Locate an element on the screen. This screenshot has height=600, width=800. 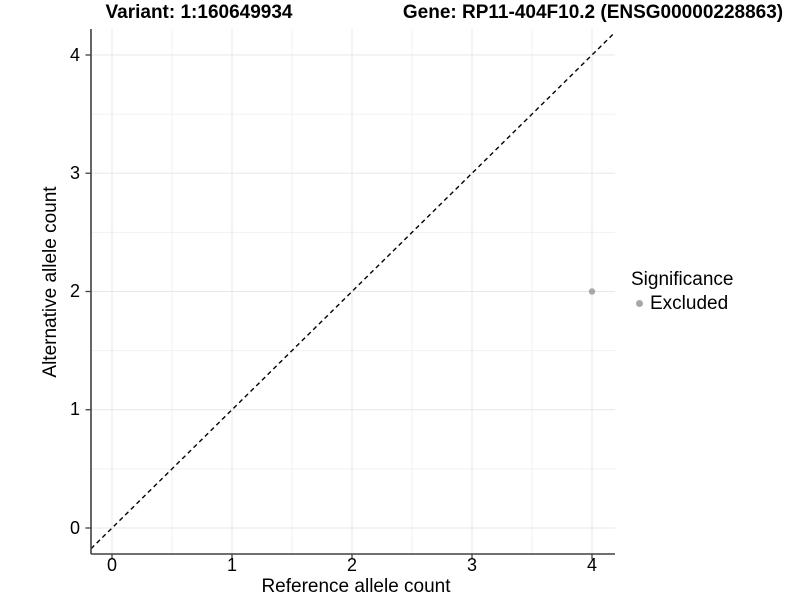
legend-item-excluded: Excluded is located at coordinates (682, 303).